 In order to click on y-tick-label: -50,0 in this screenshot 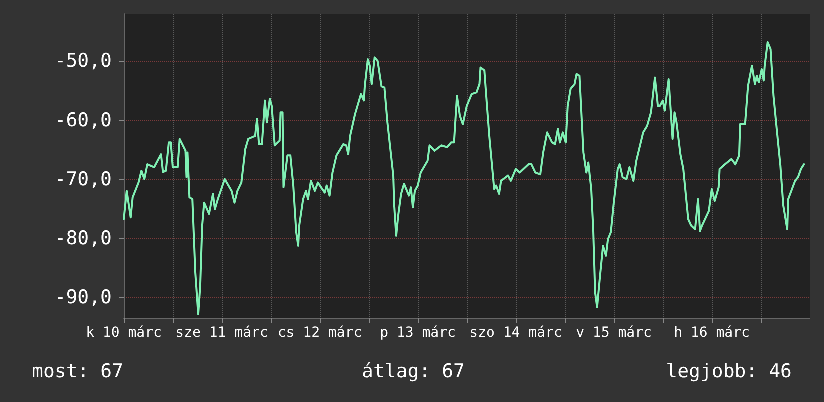, I will do `click(83, 61)`.